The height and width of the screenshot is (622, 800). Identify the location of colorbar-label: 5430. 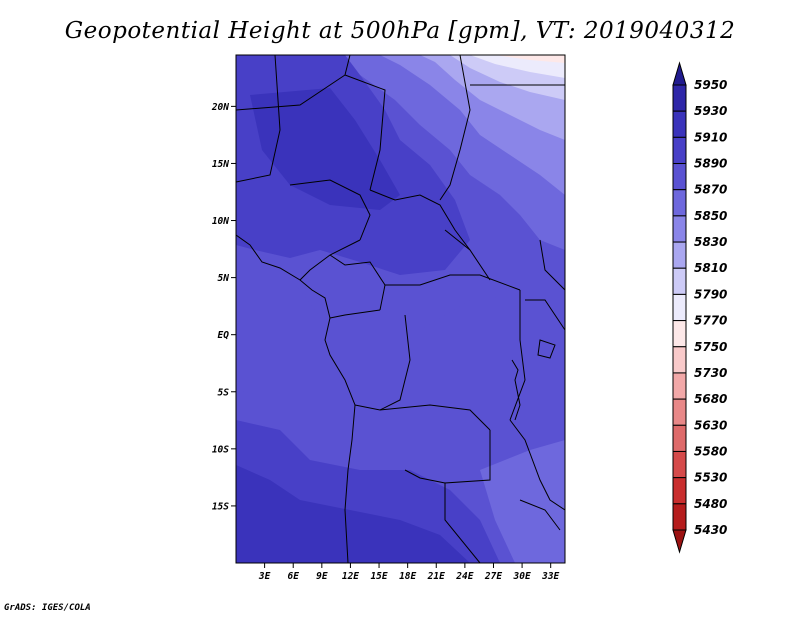
(710, 530).